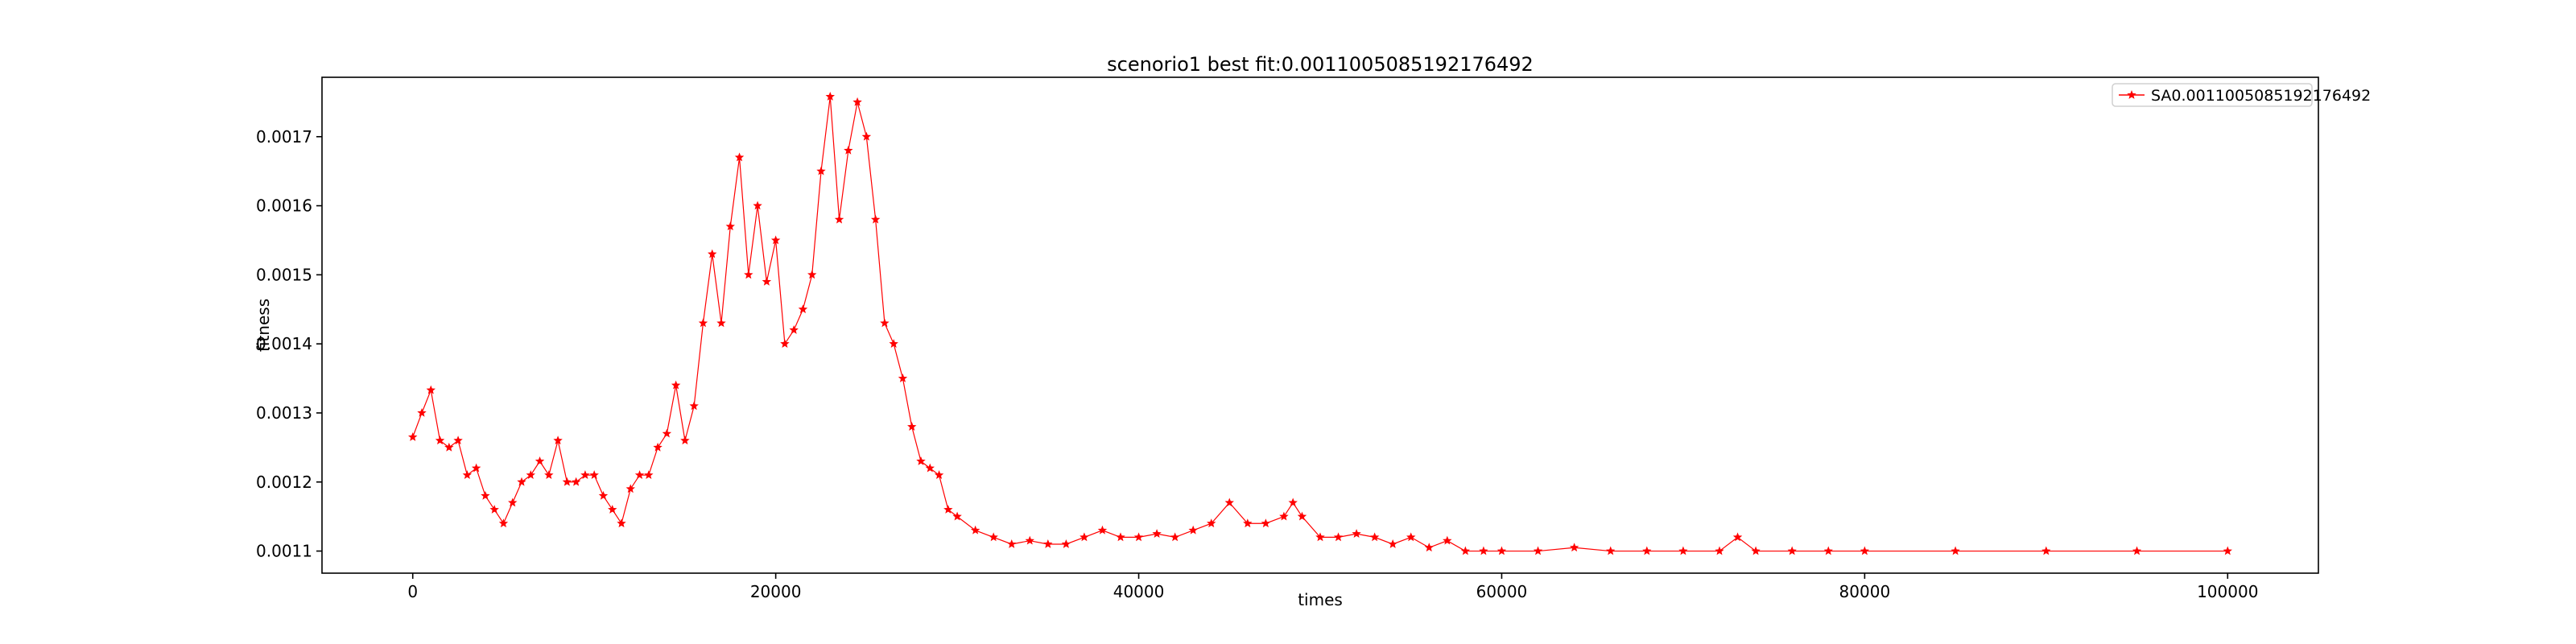 This screenshot has width=2576, height=644. I want to click on y-tick-label: 0.0017, so click(284, 137).